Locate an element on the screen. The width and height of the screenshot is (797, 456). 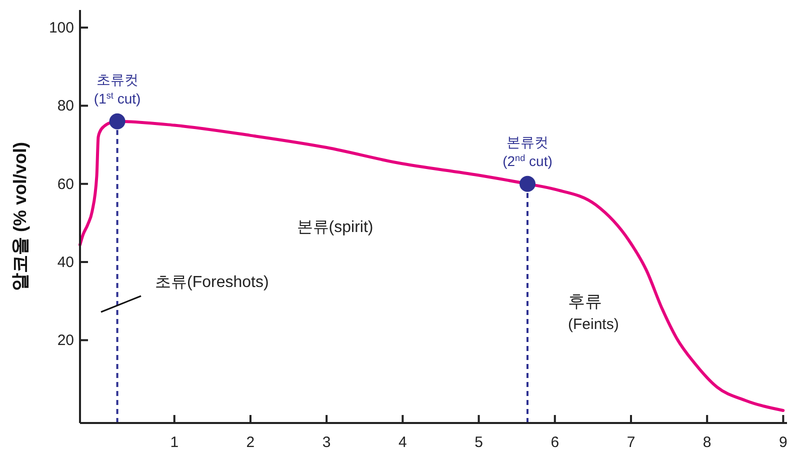
x-tick-label: 1 is located at coordinates (174, 442).